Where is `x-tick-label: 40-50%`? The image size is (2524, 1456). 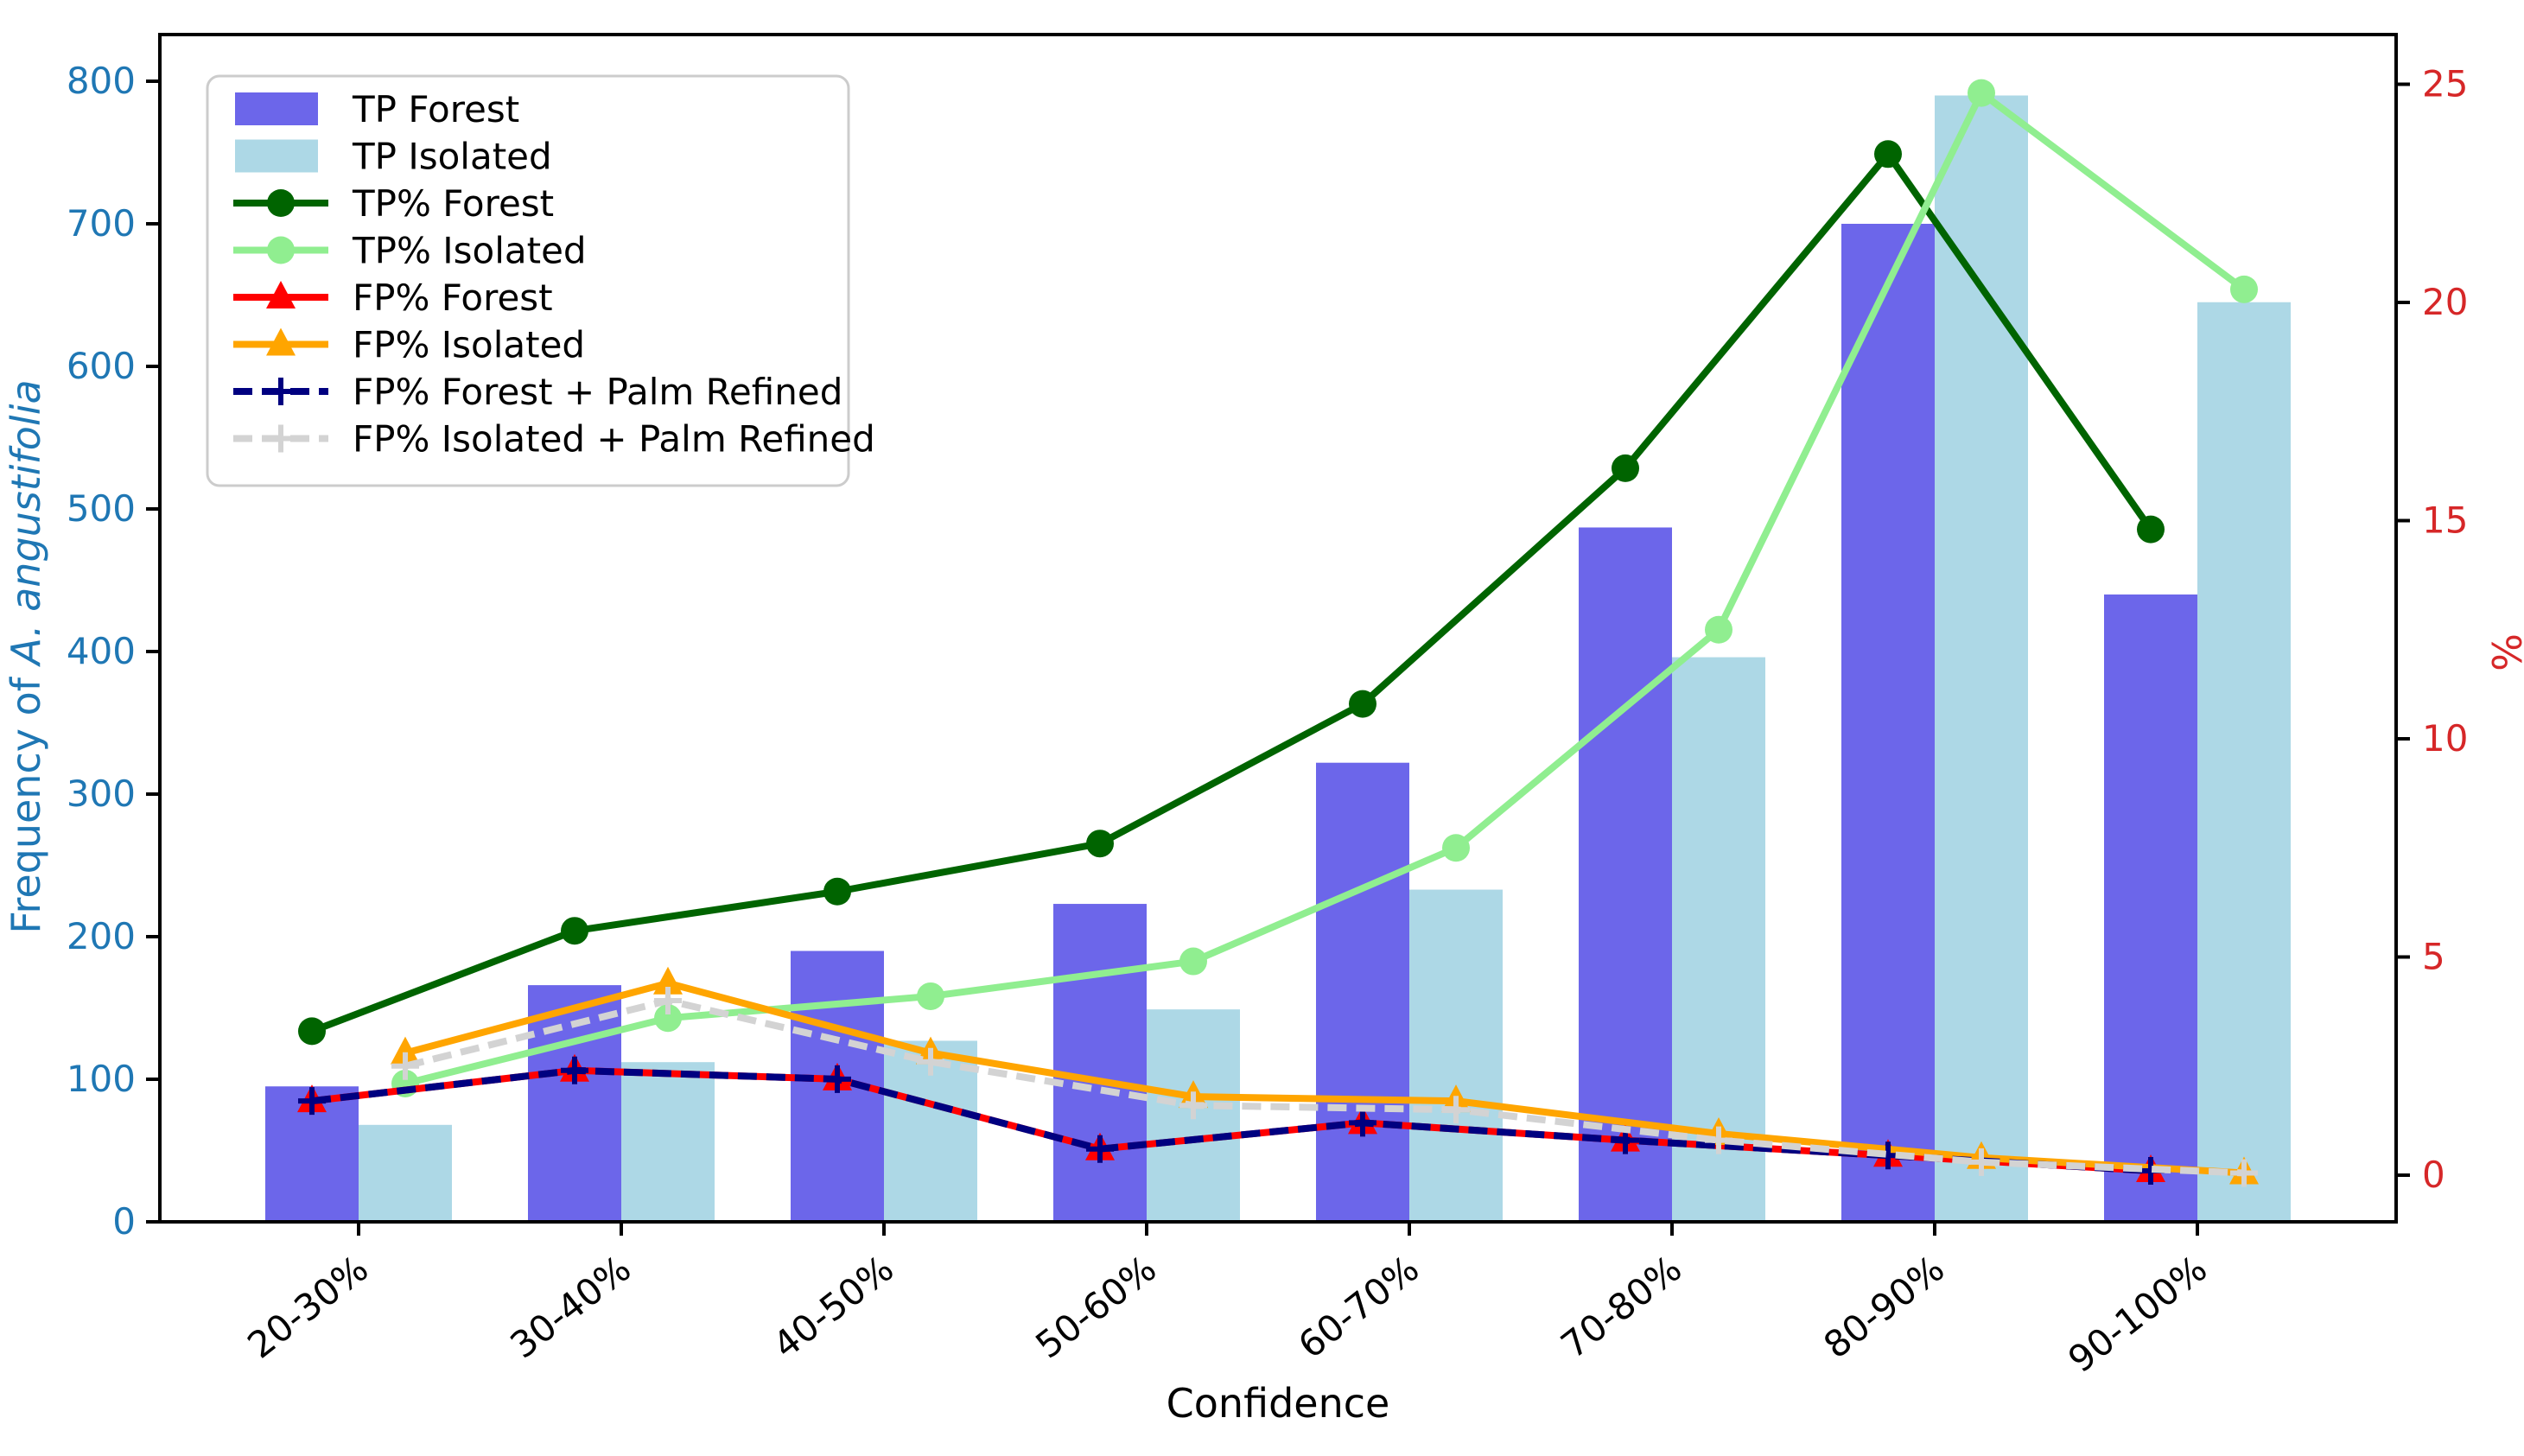
x-tick-label: 40-50% is located at coordinates (833, 1307).